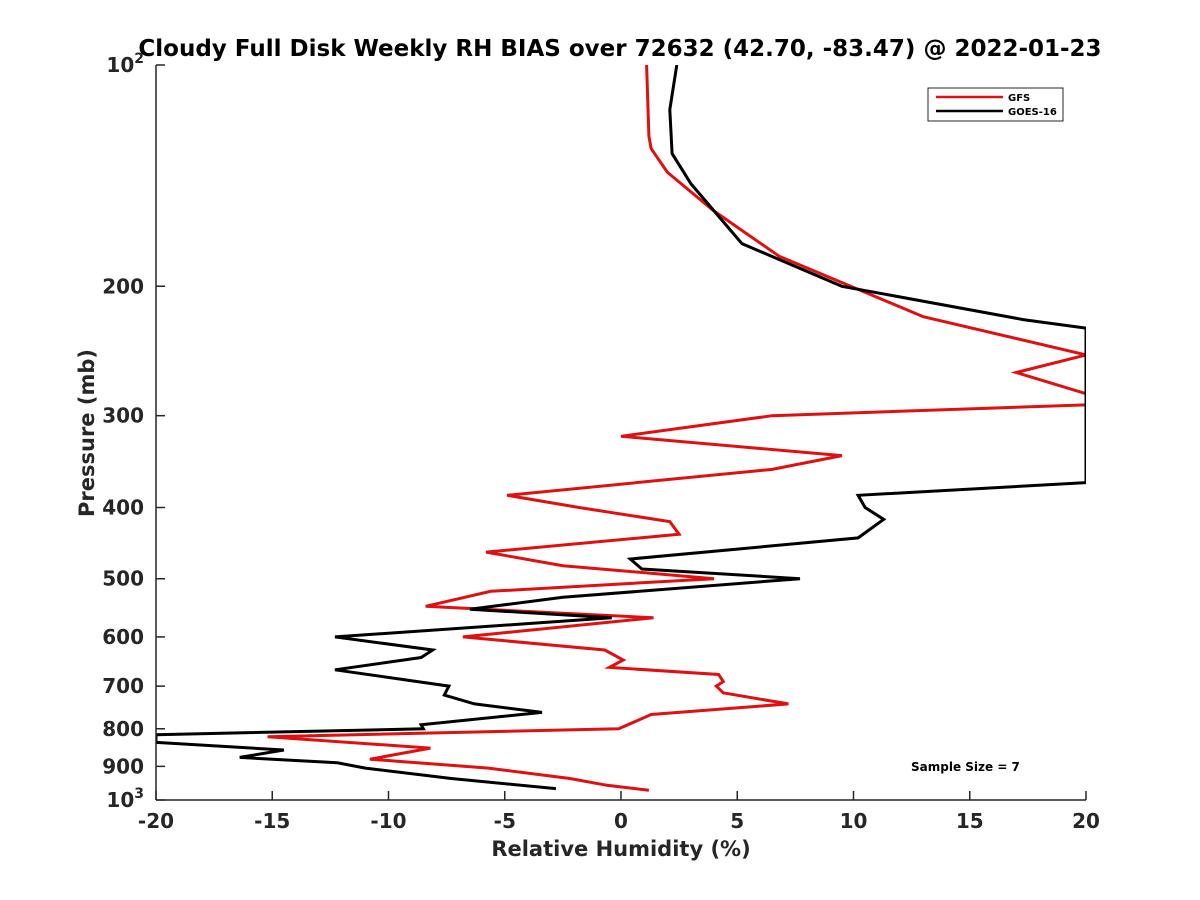 This screenshot has height=900, width=1200. I want to click on x-axis-ticks: -20 -15 -10 -5 0 5 10 15 20, so click(619, 812).